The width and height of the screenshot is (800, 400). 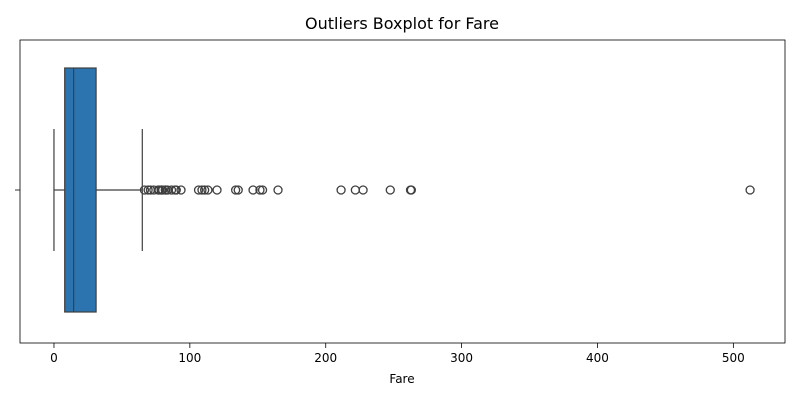 What do you see at coordinates (189, 358) in the screenshot?
I see `x-tick-label: 100` at bounding box center [189, 358].